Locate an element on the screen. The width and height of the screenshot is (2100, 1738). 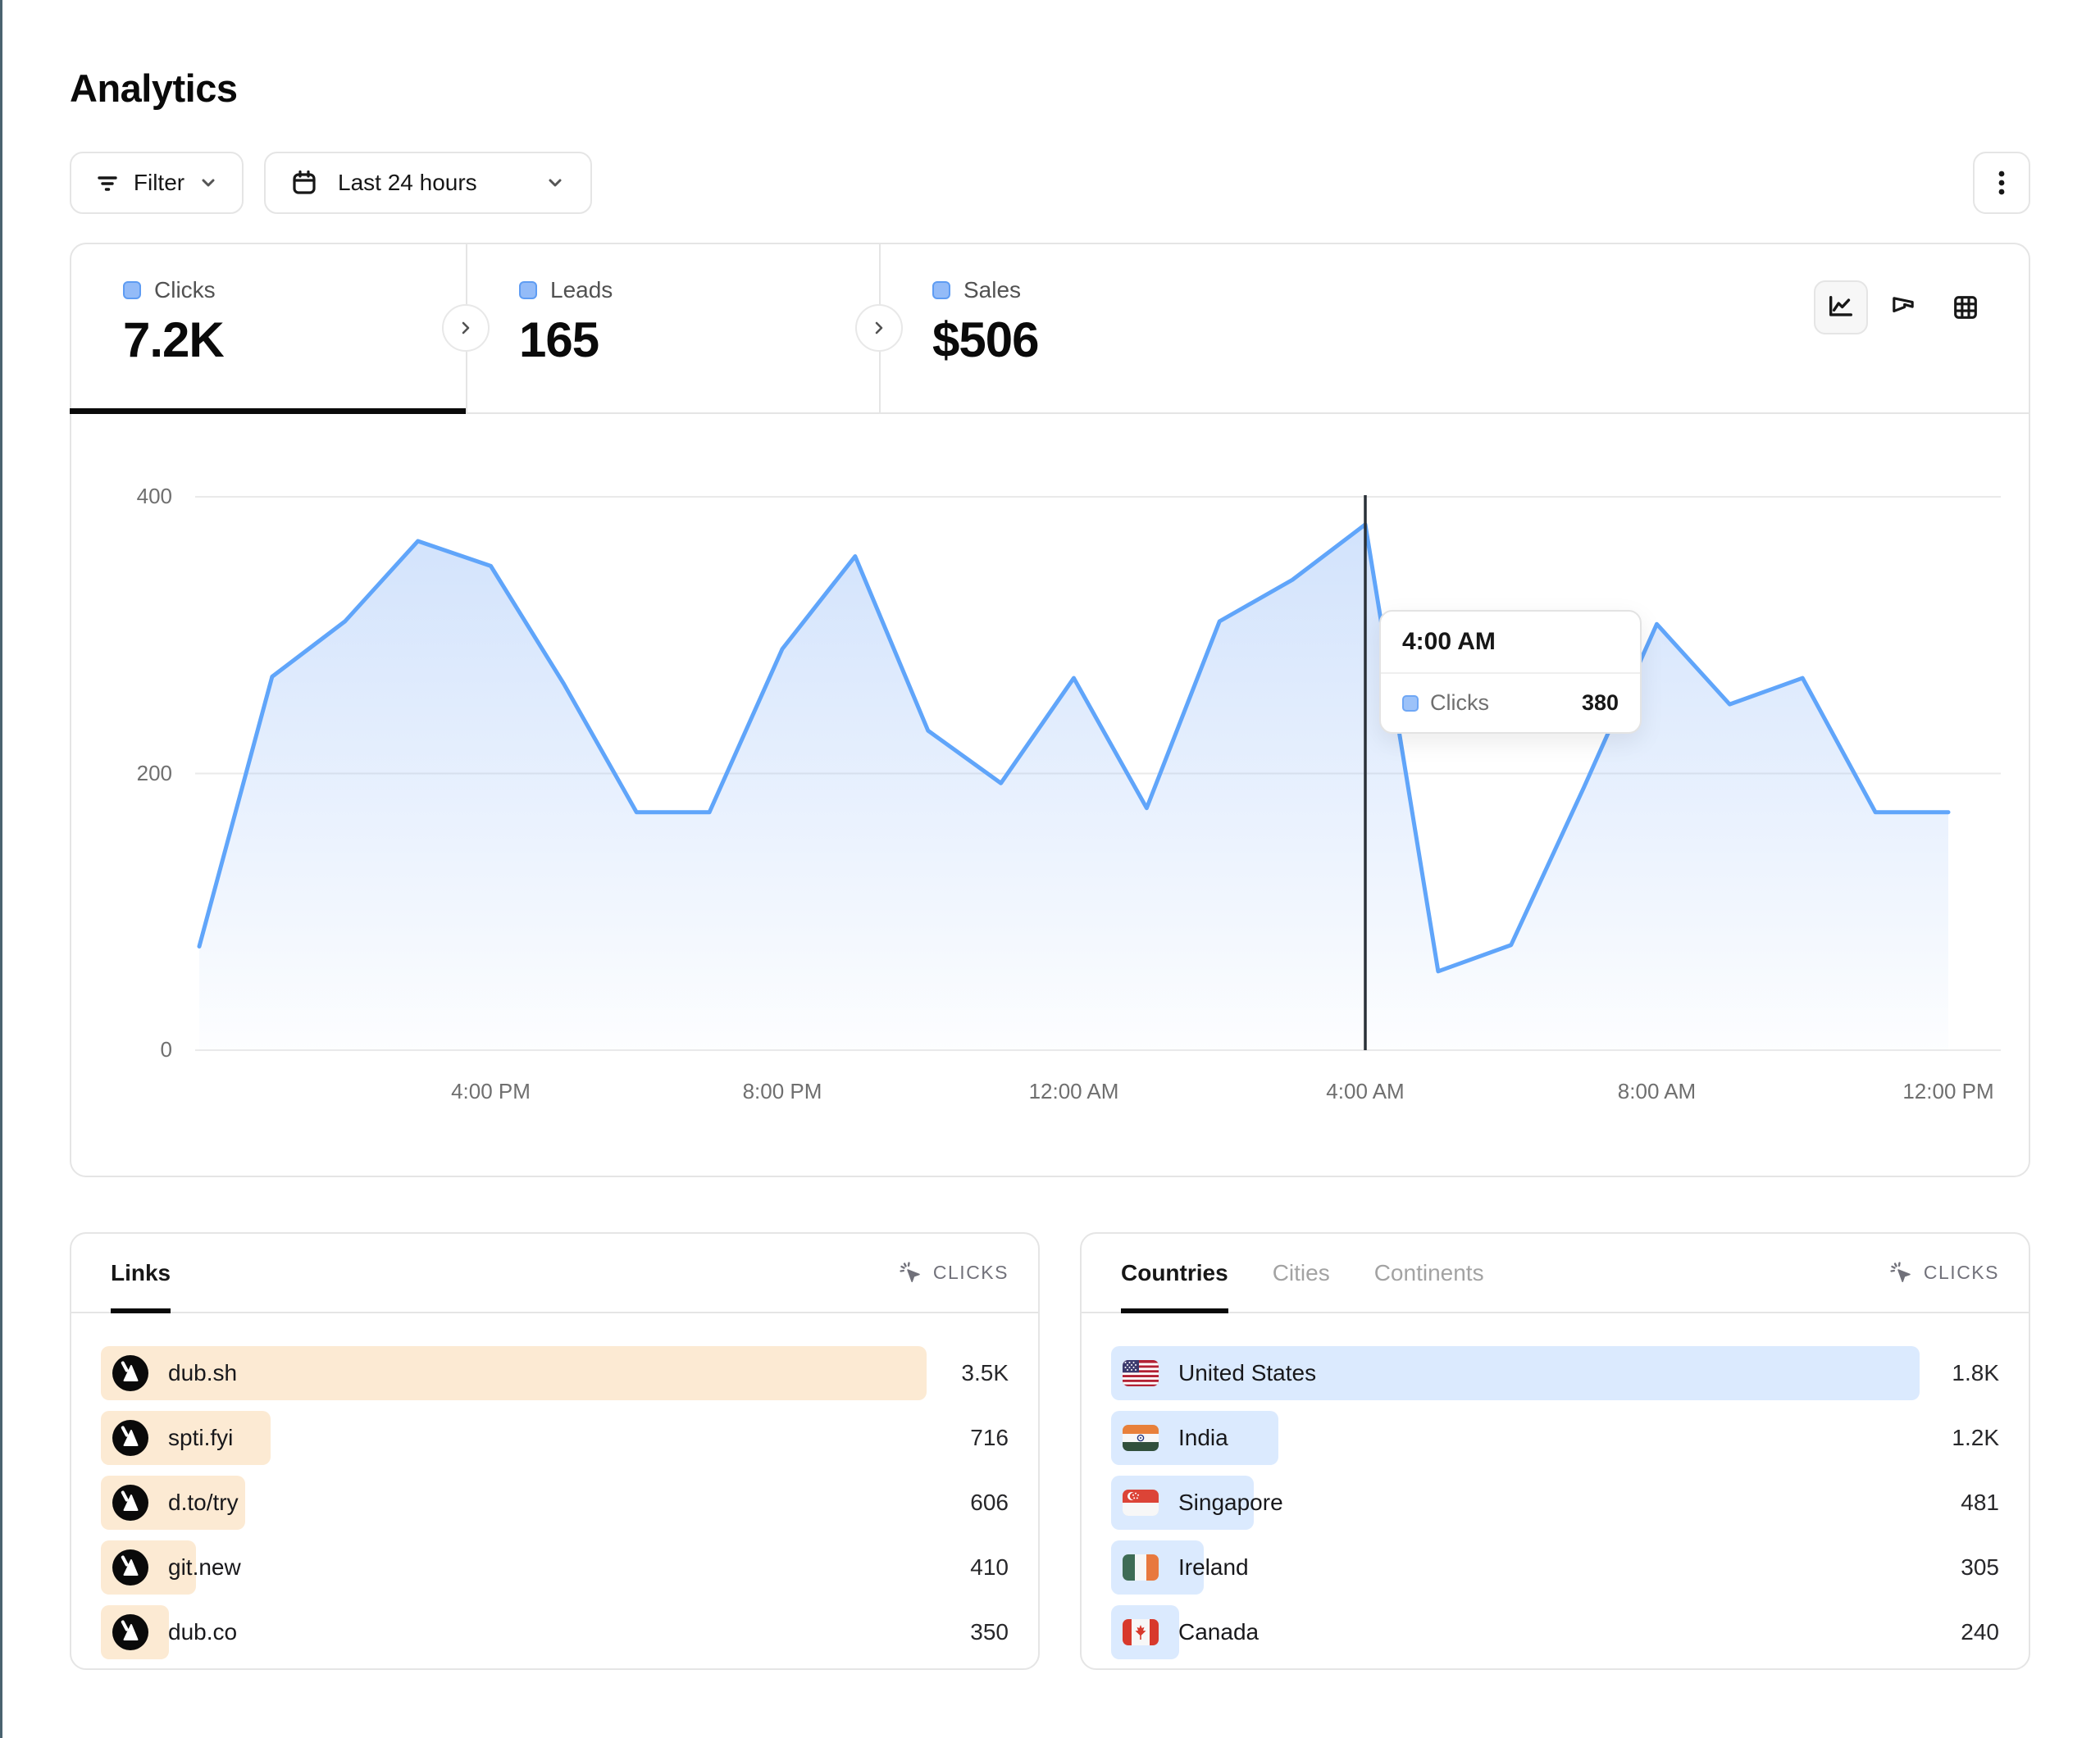
tooltip-value: 380 is located at coordinates (1600, 702).